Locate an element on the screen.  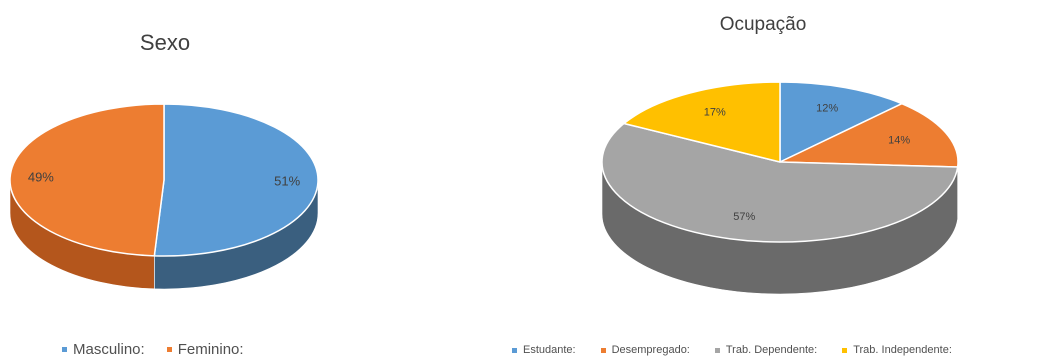
data-label: 51% is located at coordinates (287, 180).